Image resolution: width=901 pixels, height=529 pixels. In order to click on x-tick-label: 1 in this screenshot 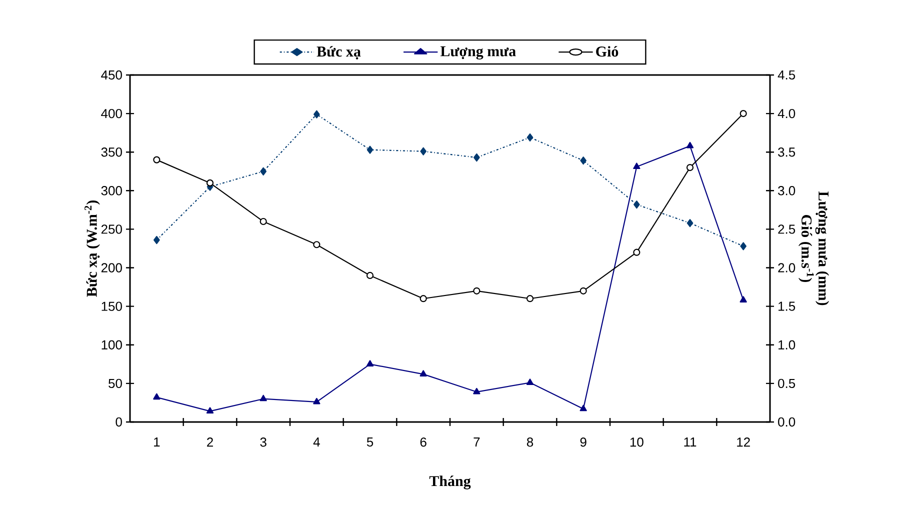, I will do `click(157, 442)`.